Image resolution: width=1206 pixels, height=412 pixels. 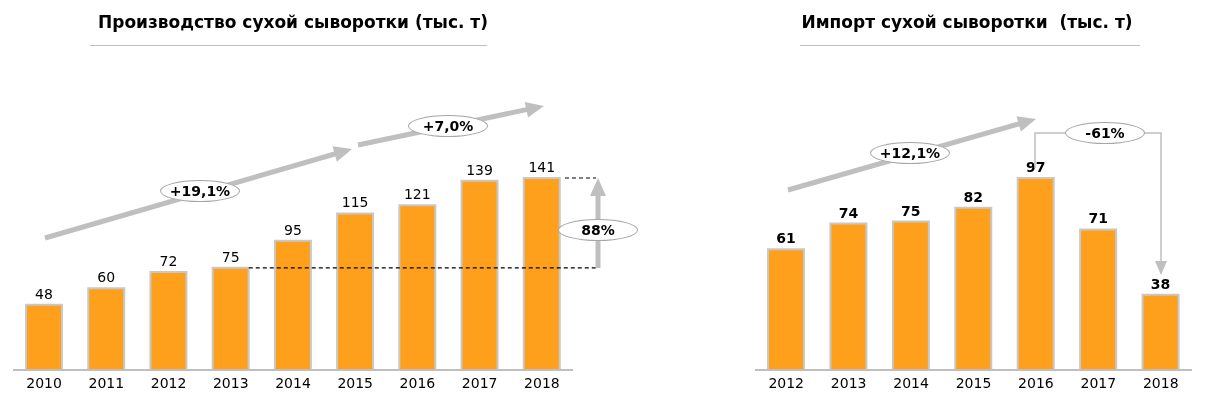 What do you see at coordinates (1160, 283) in the screenshot?
I see `data-label: 38` at bounding box center [1160, 283].